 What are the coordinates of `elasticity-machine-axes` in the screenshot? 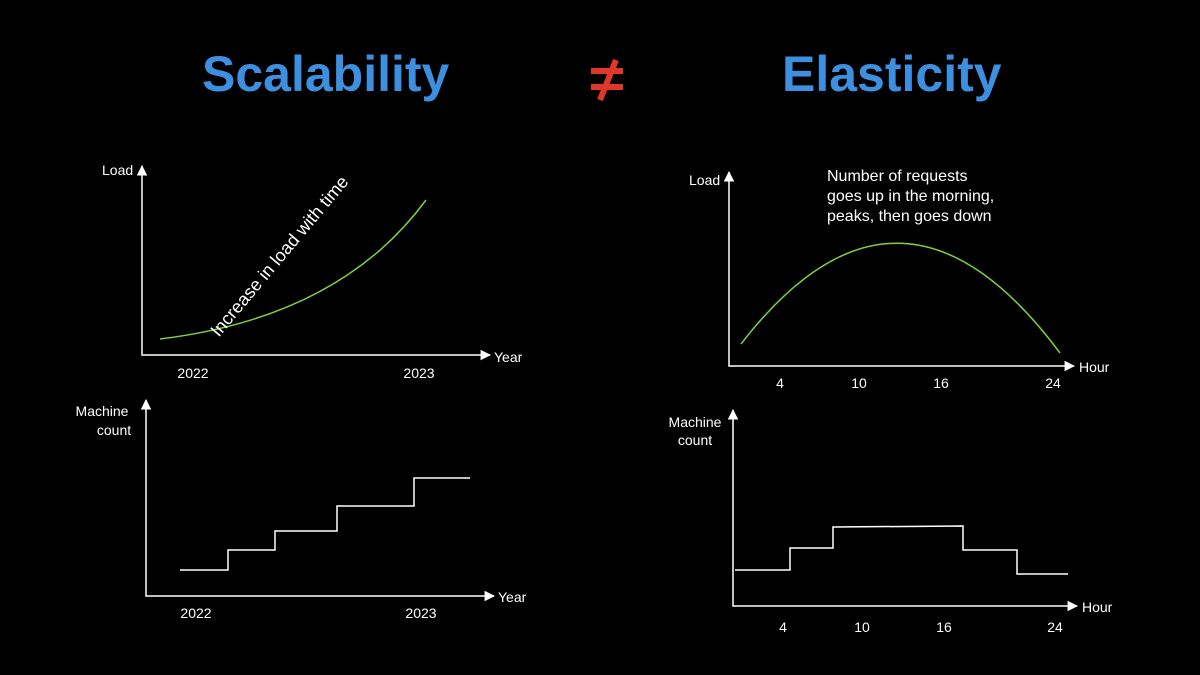 It's located at (903, 510).